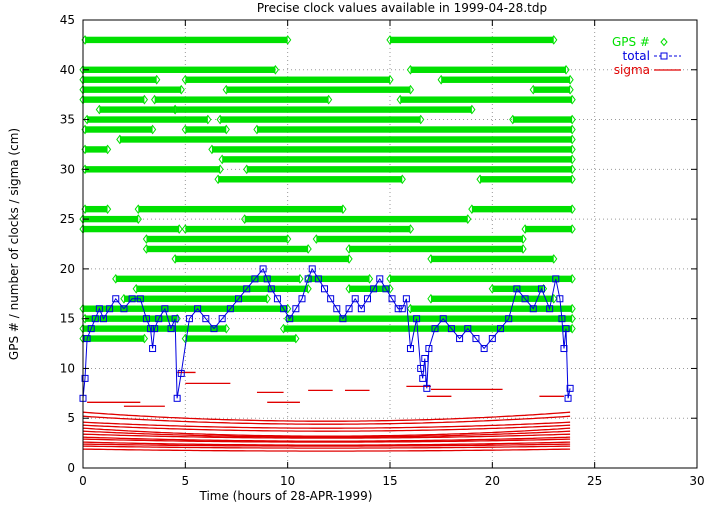 The image size is (721, 505). What do you see at coordinates (67, 20) in the screenshot?
I see `y-tick-label: 45` at bounding box center [67, 20].